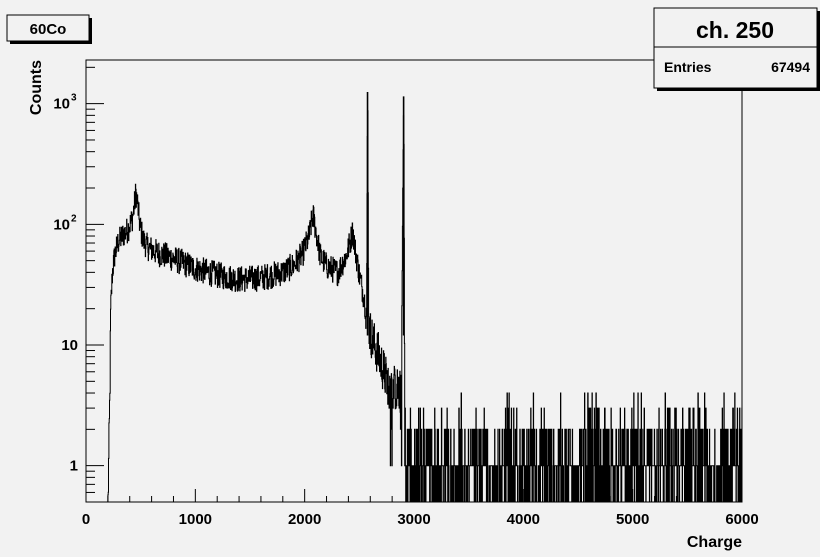  I want to click on y-axis-label: Counts, so click(36, 87).